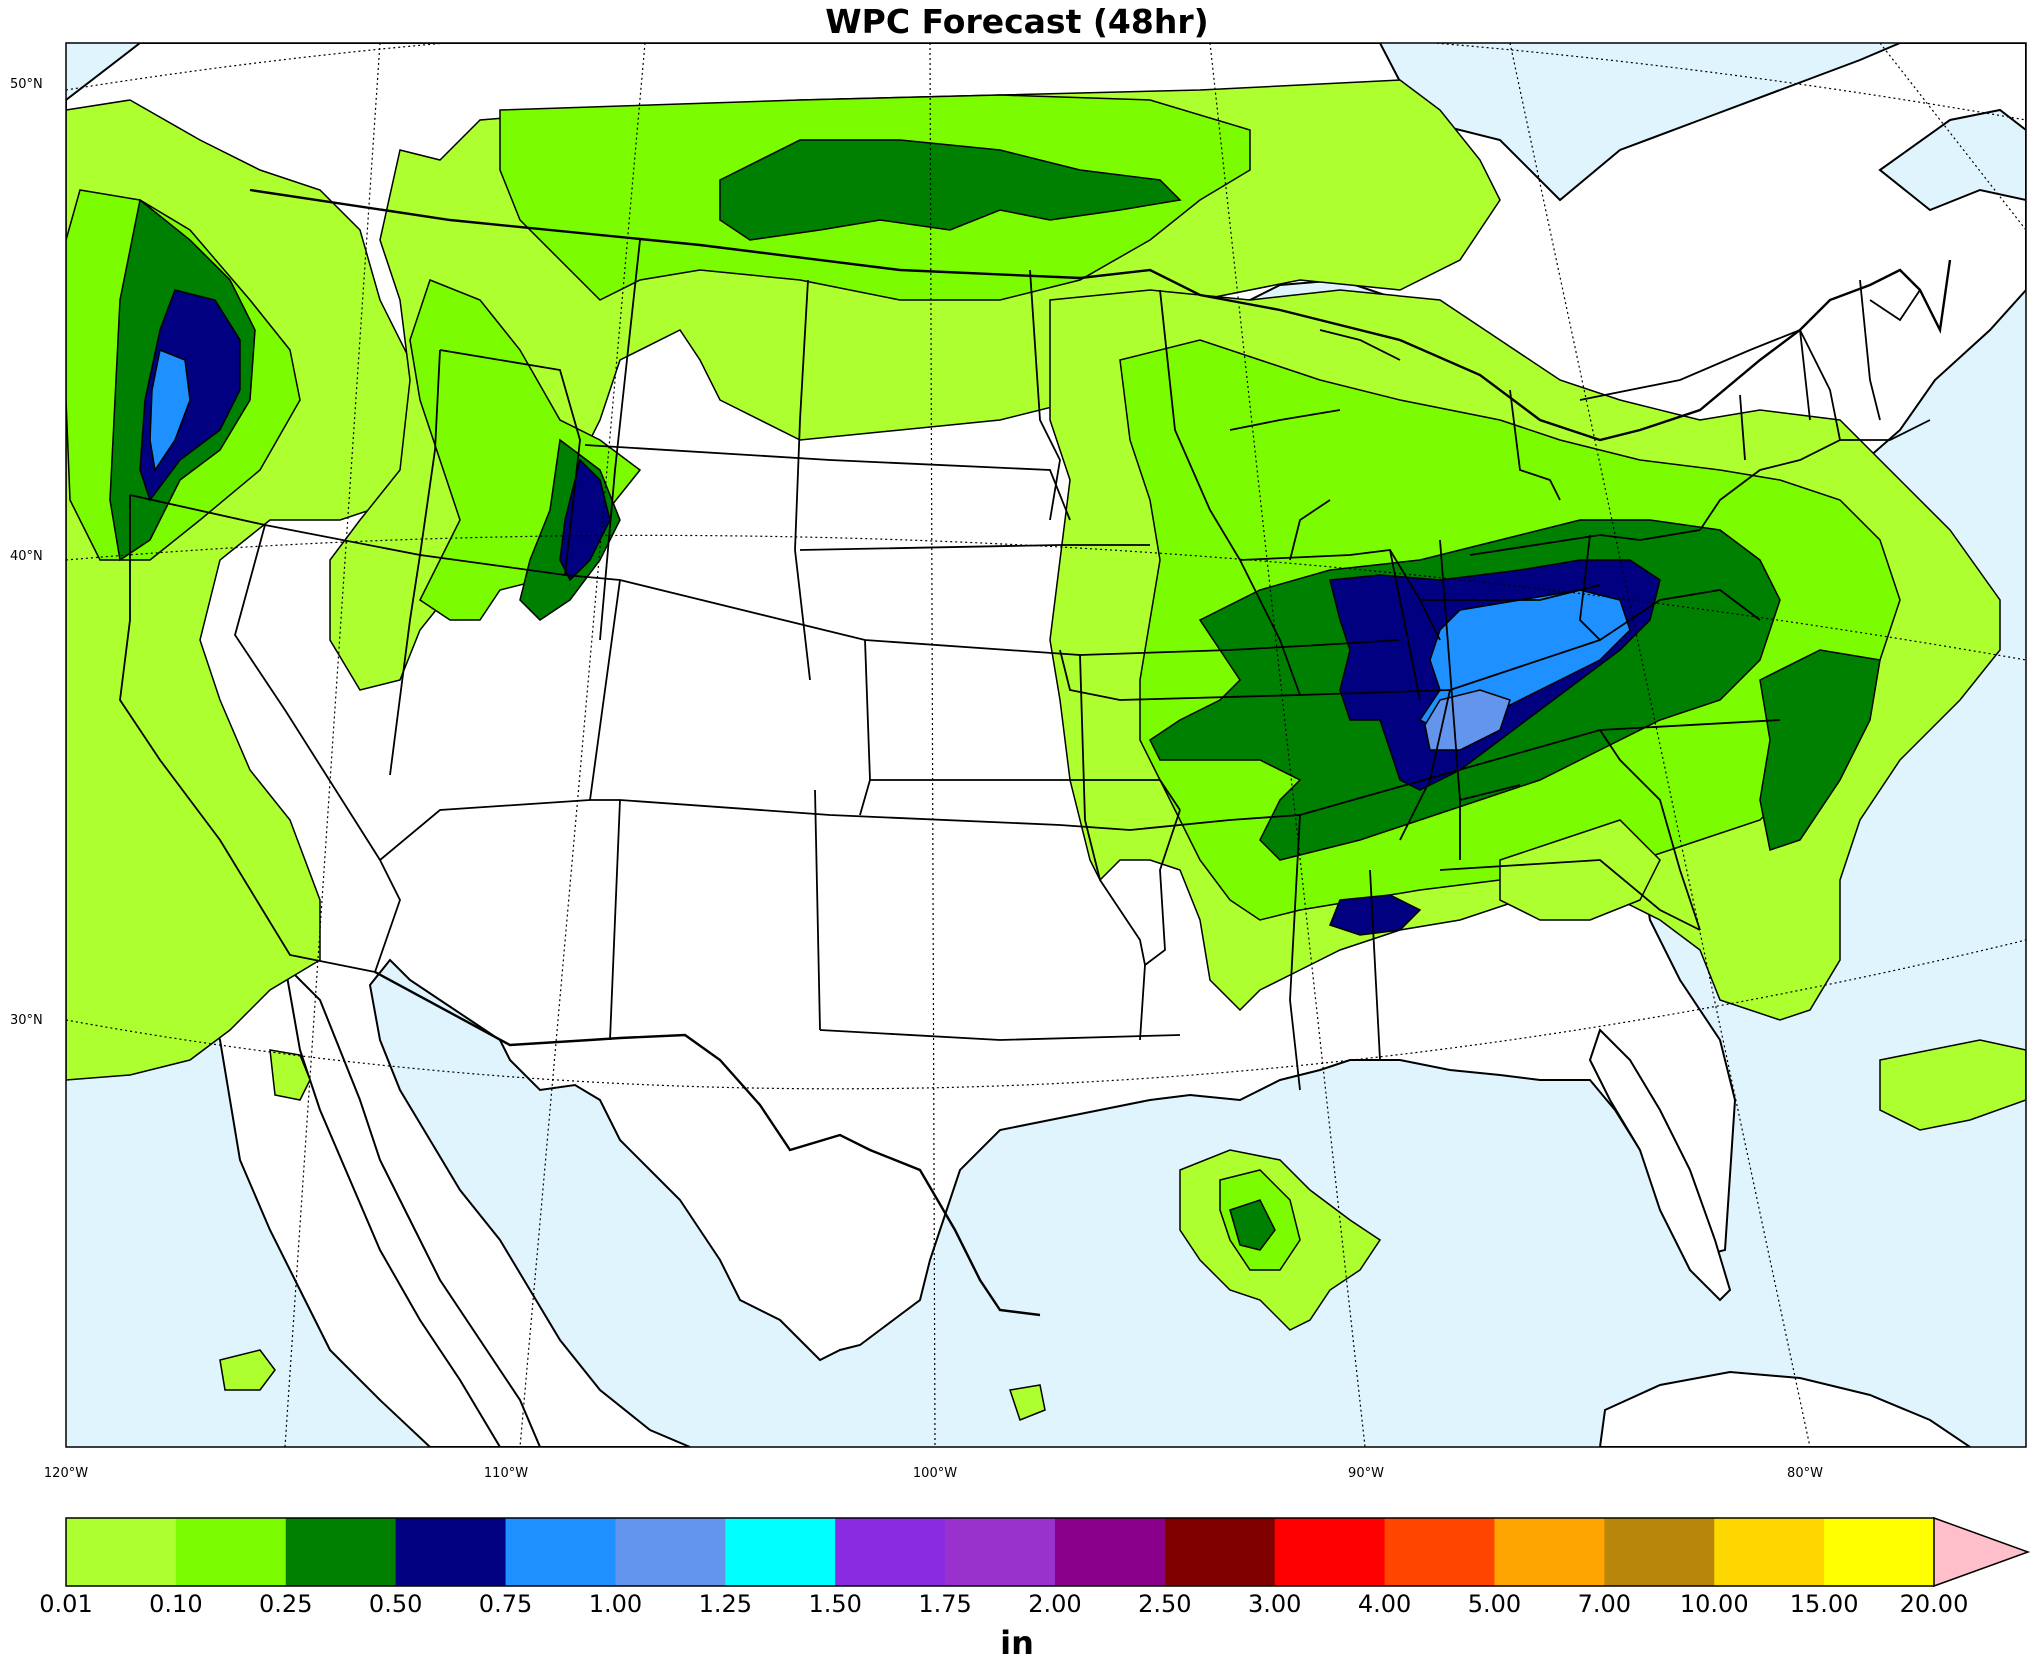 The image size is (2034, 1666). What do you see at coordinates (1017, 21) in the screenshot?
I see `map-title: WPC Forecast (48hr)` at bounding box center [1017, 21].